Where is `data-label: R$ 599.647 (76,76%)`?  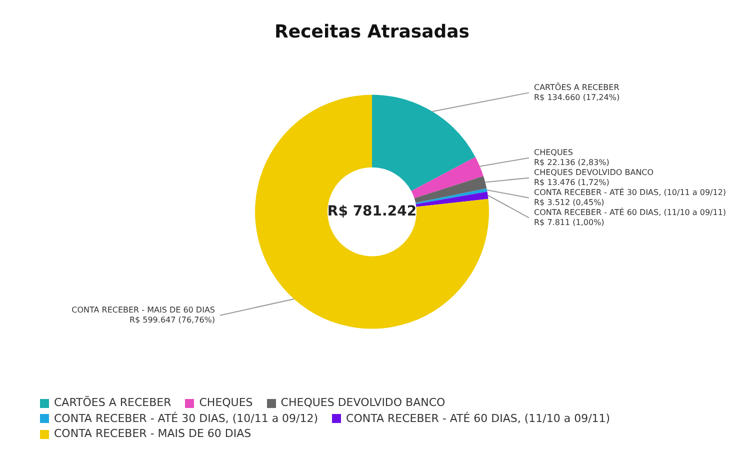
data-label: R$ 599.647 (76,76%) is located at coordinates (172, 319).